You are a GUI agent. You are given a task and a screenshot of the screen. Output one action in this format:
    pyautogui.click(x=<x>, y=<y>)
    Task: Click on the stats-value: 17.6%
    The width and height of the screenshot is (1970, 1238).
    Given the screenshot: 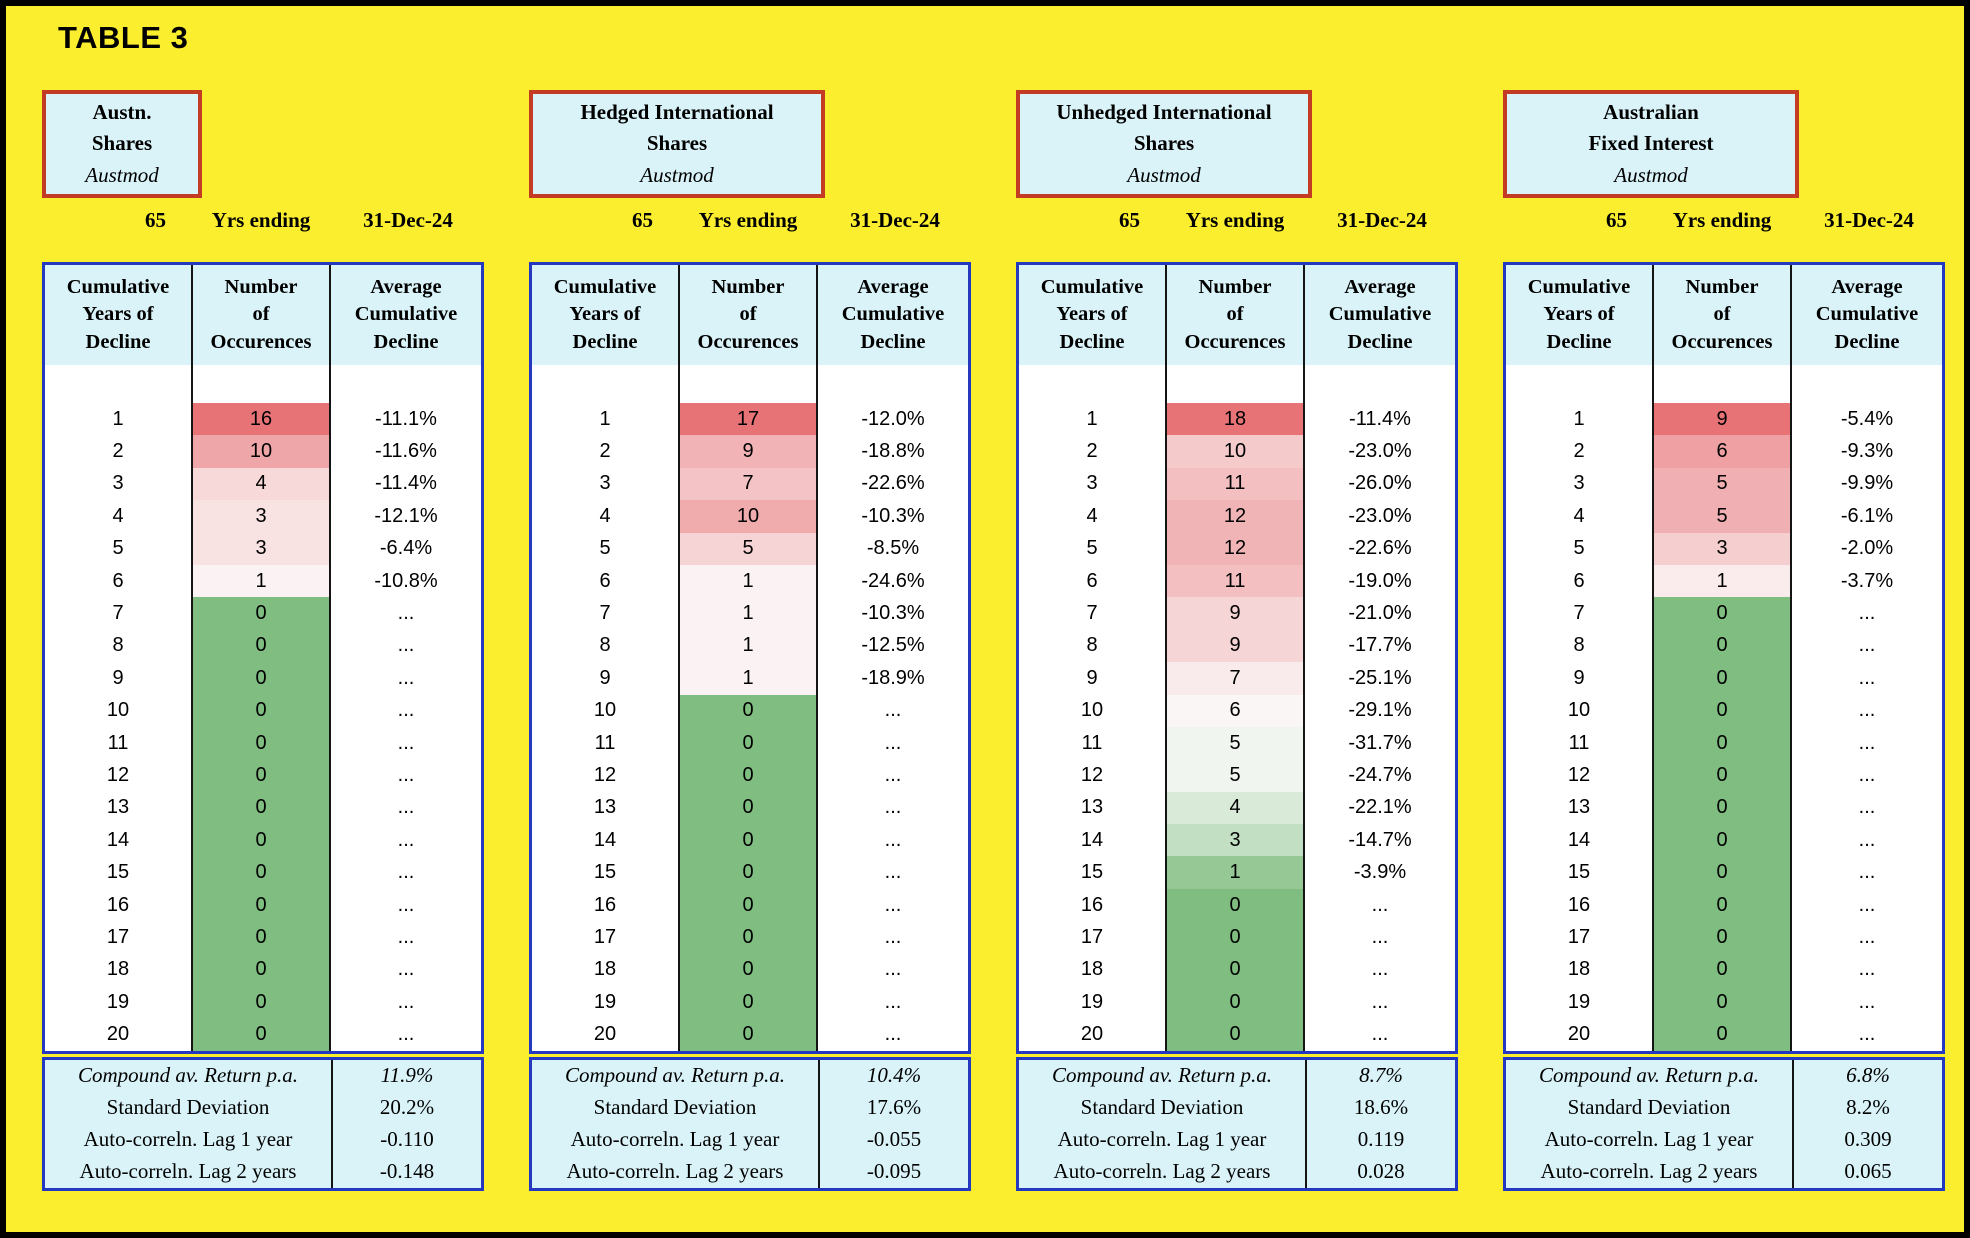 What is the action you would take?
    pyautogui.click(x=893, y=1107)
    